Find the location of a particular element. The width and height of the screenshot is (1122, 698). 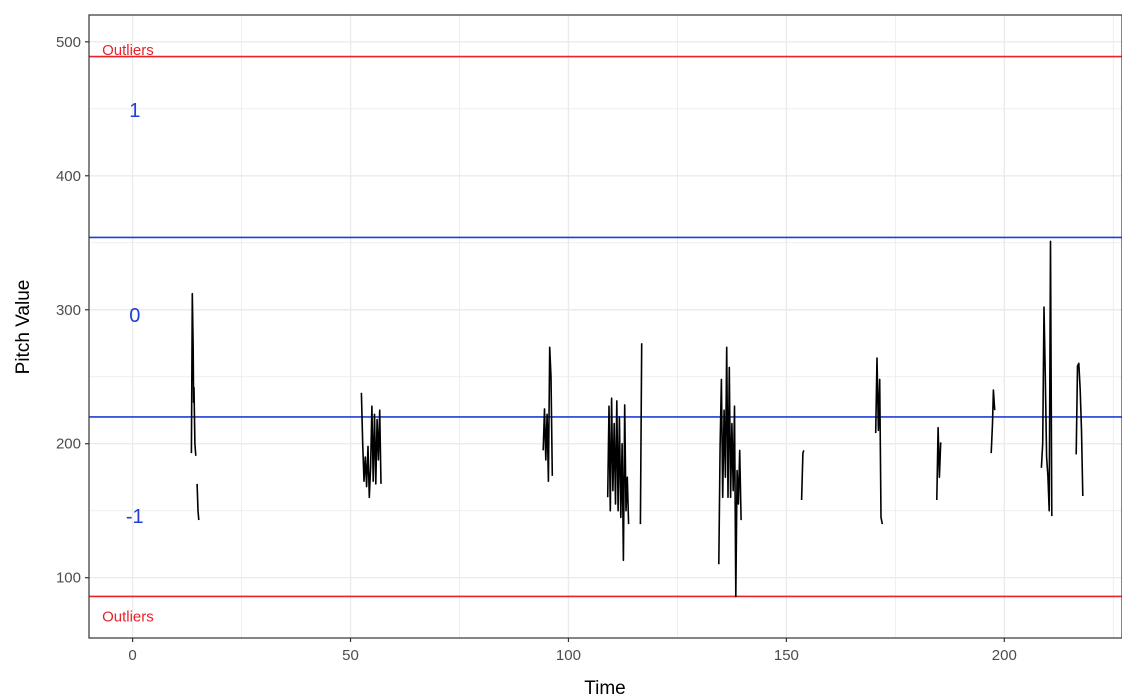

annotations: Outliers 1 0 -1 Outliers is located at coordinates (128, 334).